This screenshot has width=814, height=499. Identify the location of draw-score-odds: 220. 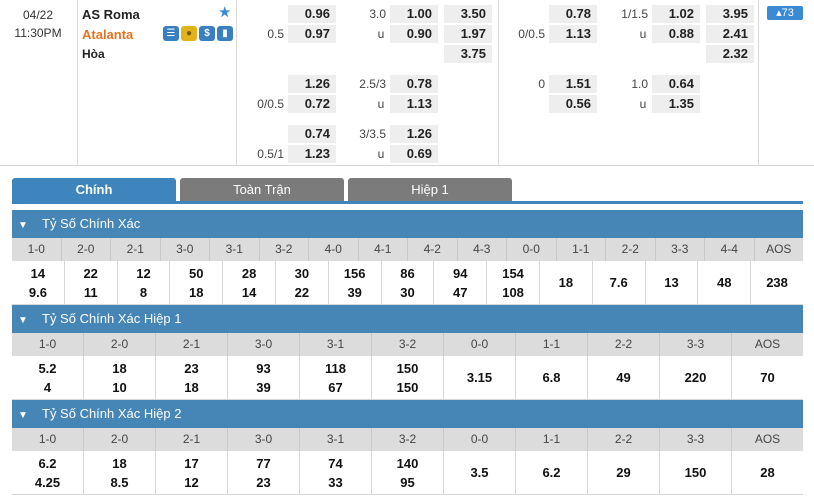
(695, 377).